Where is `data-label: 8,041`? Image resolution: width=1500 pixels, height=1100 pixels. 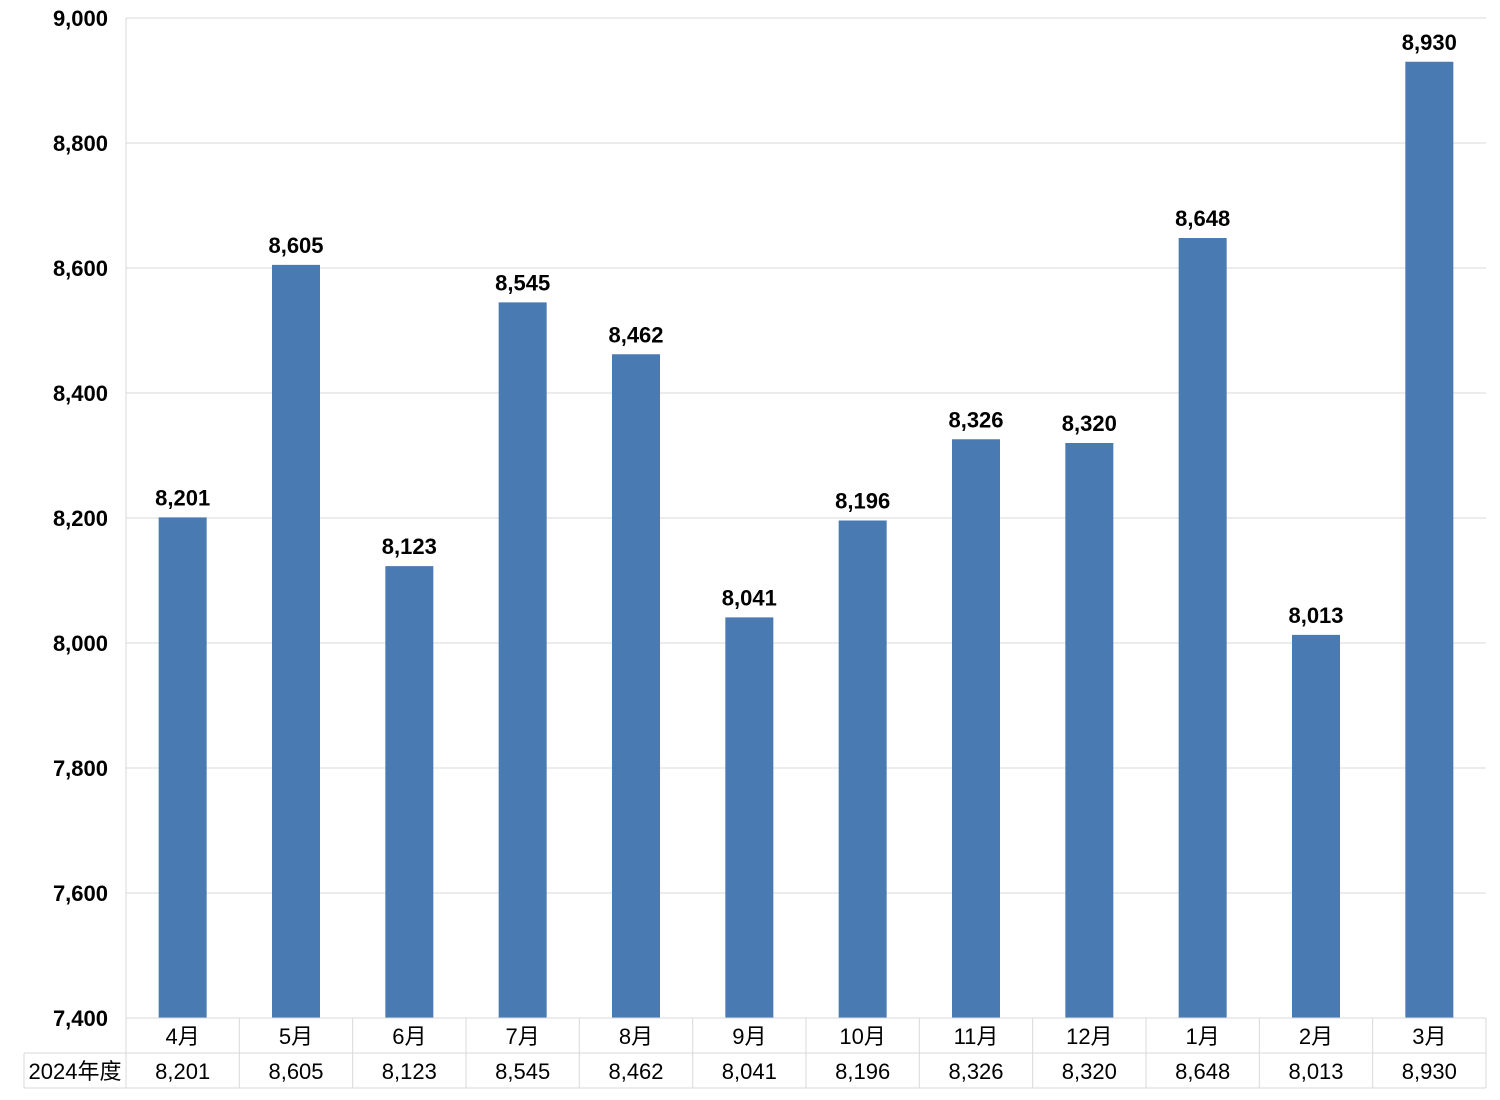 data-label: 8,041 is located at coordinates (749, 597).